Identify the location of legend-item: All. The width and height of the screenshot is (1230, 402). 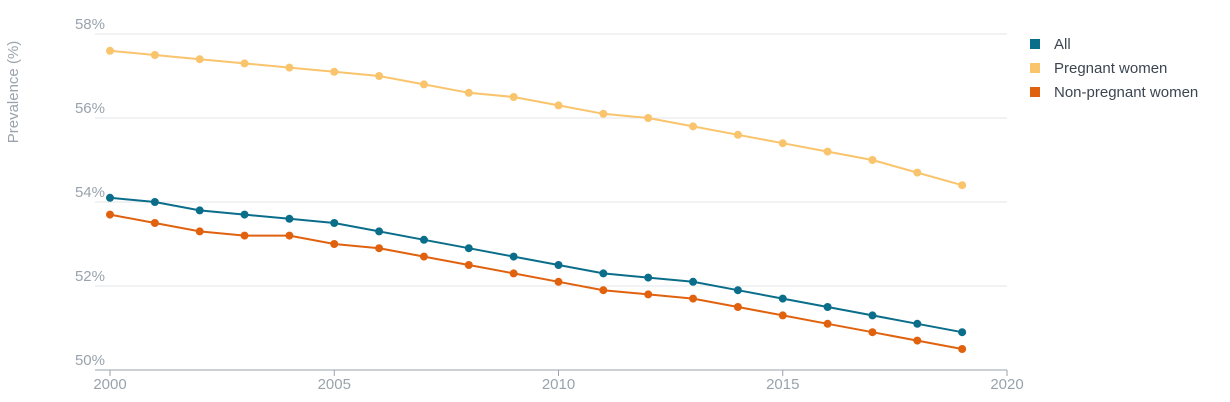
(1114, 44).